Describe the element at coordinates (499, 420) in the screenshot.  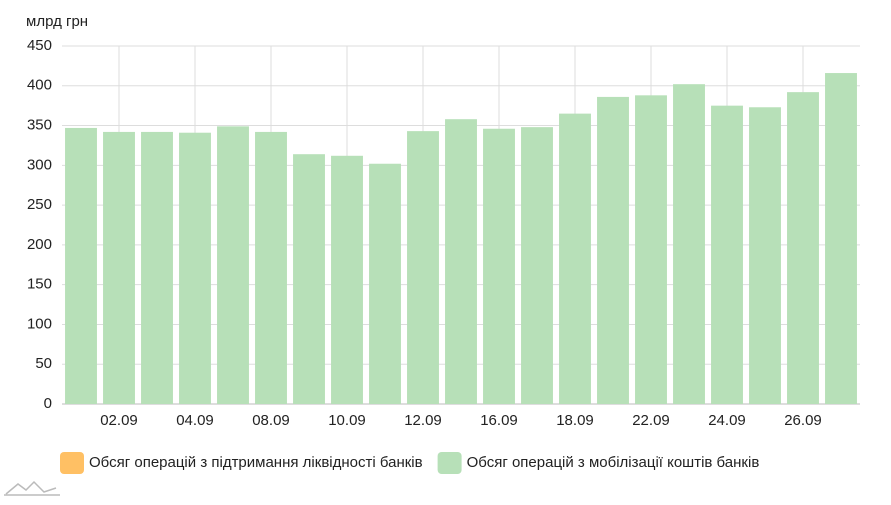
I see `x-tick-label: 16.09` at that location.